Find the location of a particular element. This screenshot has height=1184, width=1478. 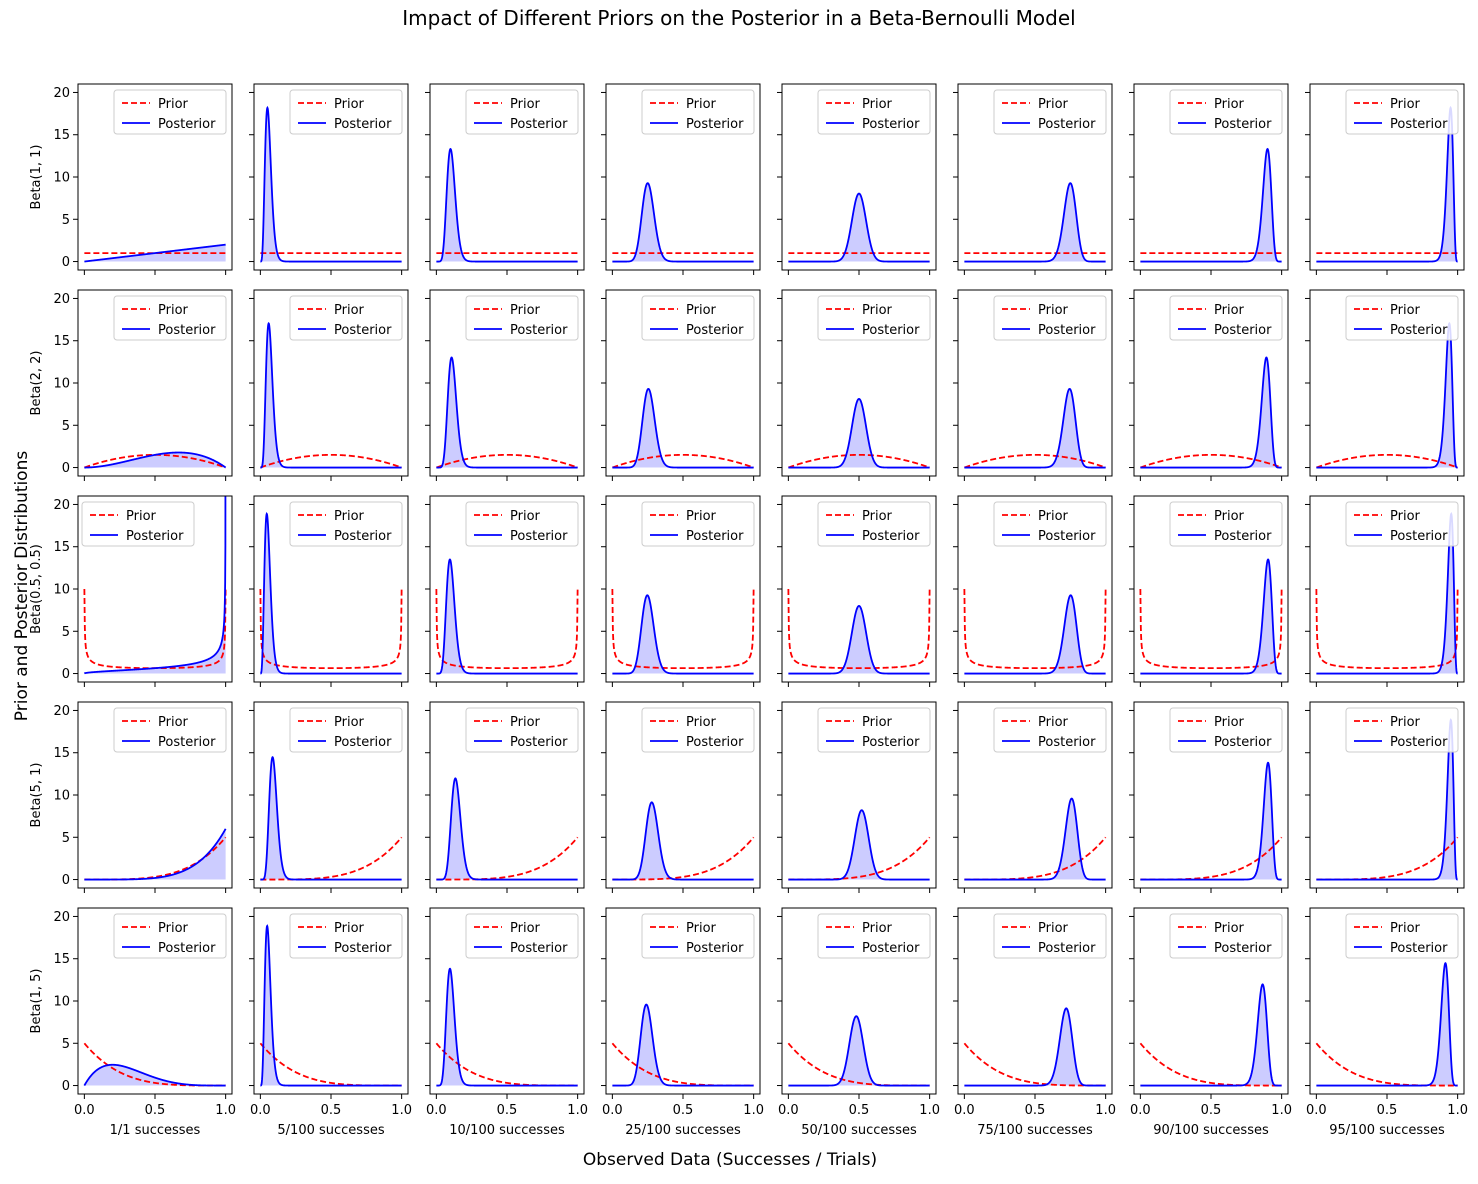

panel-3-8: Prior Posterior is located at coordinates (1385, 591).